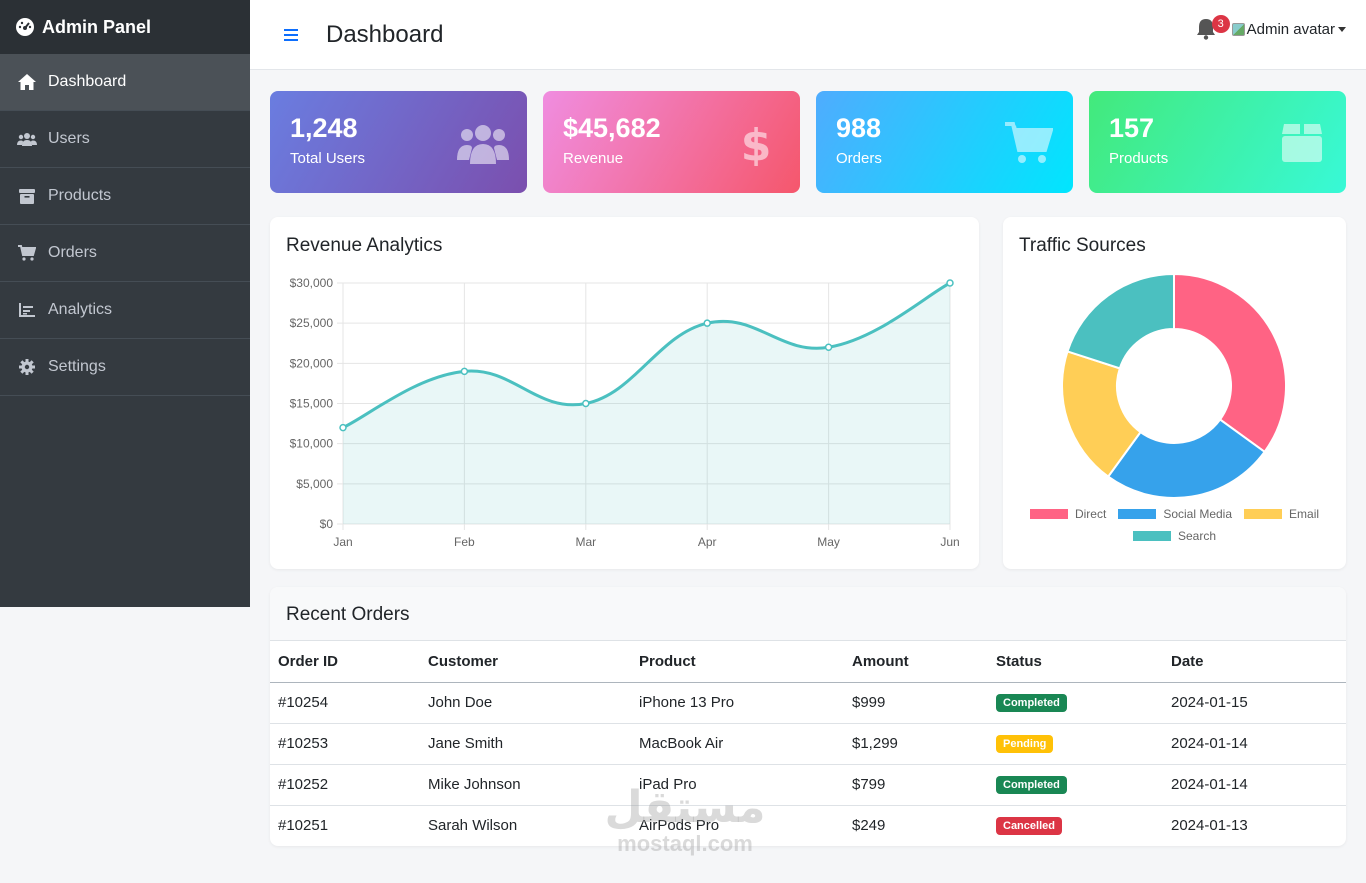 The width and height of the screenshot is (1366, 883). I want to click on sidebar-item-dashboard: Dashboard, so click(125, 82).